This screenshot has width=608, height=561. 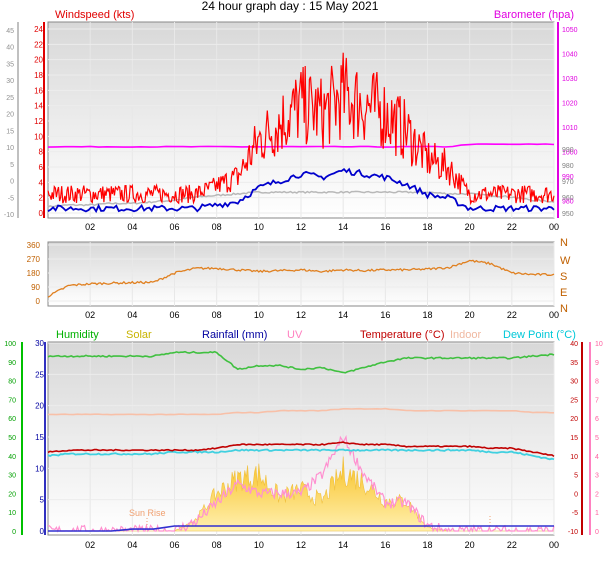 I want to click on compass-label: W, so click(x=565, y=261).